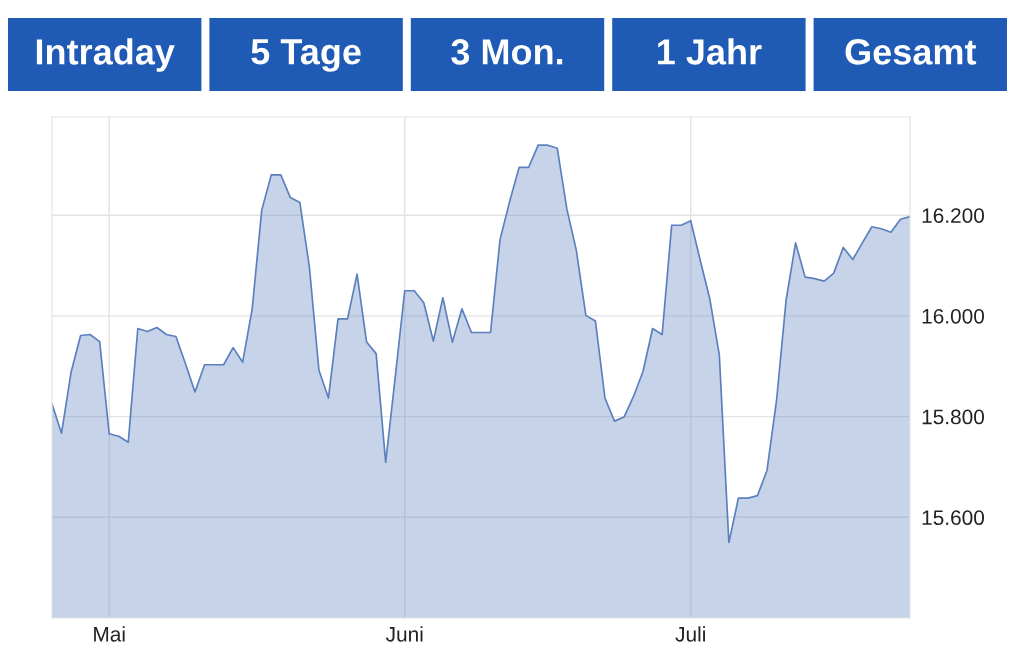 This screenshot has height=659, width=1015. I want to click on text: Gesamt, so click(911, 52).